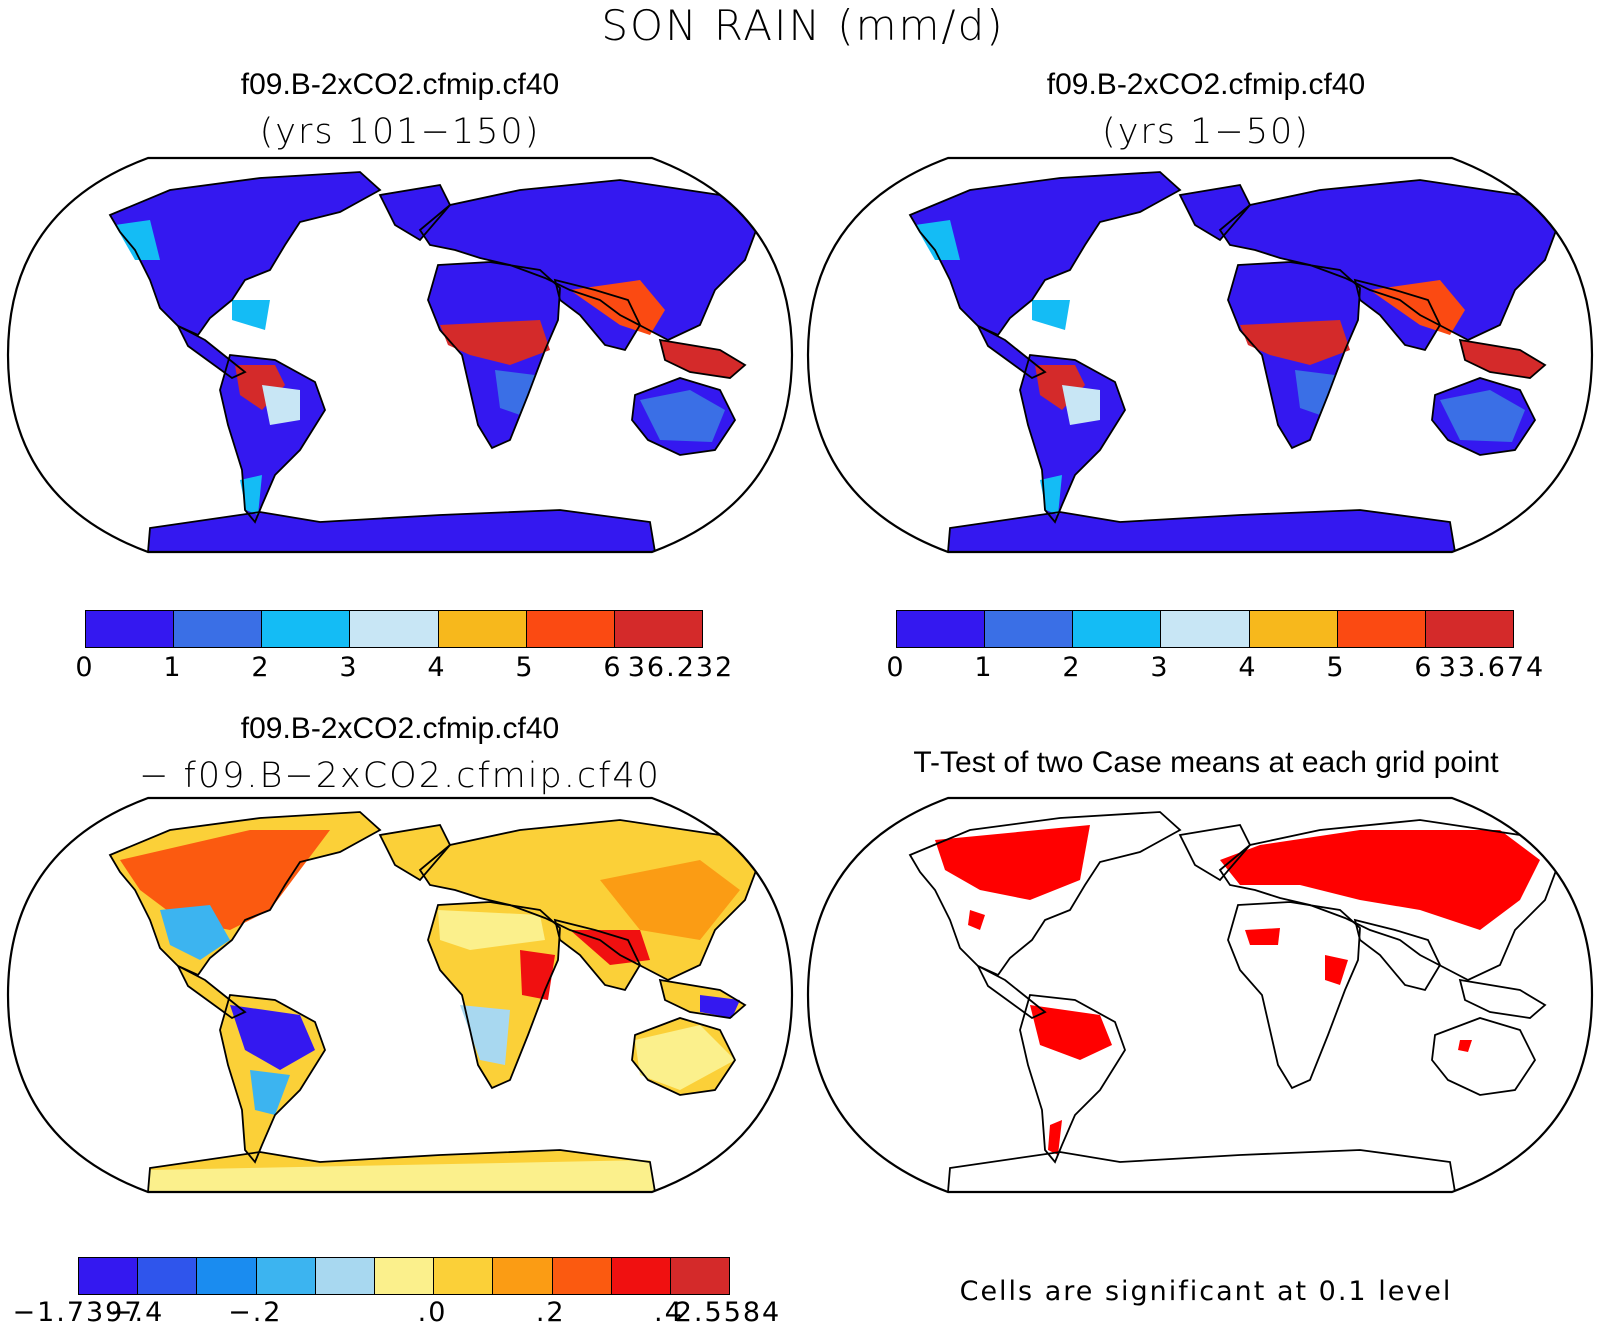  What do you see at coordinates (403, 667) in the screenshot?
I see `colorbar-labels-top-left: 0 1 2 3 4 5 6 36.232` at bounding box center [403, 667].